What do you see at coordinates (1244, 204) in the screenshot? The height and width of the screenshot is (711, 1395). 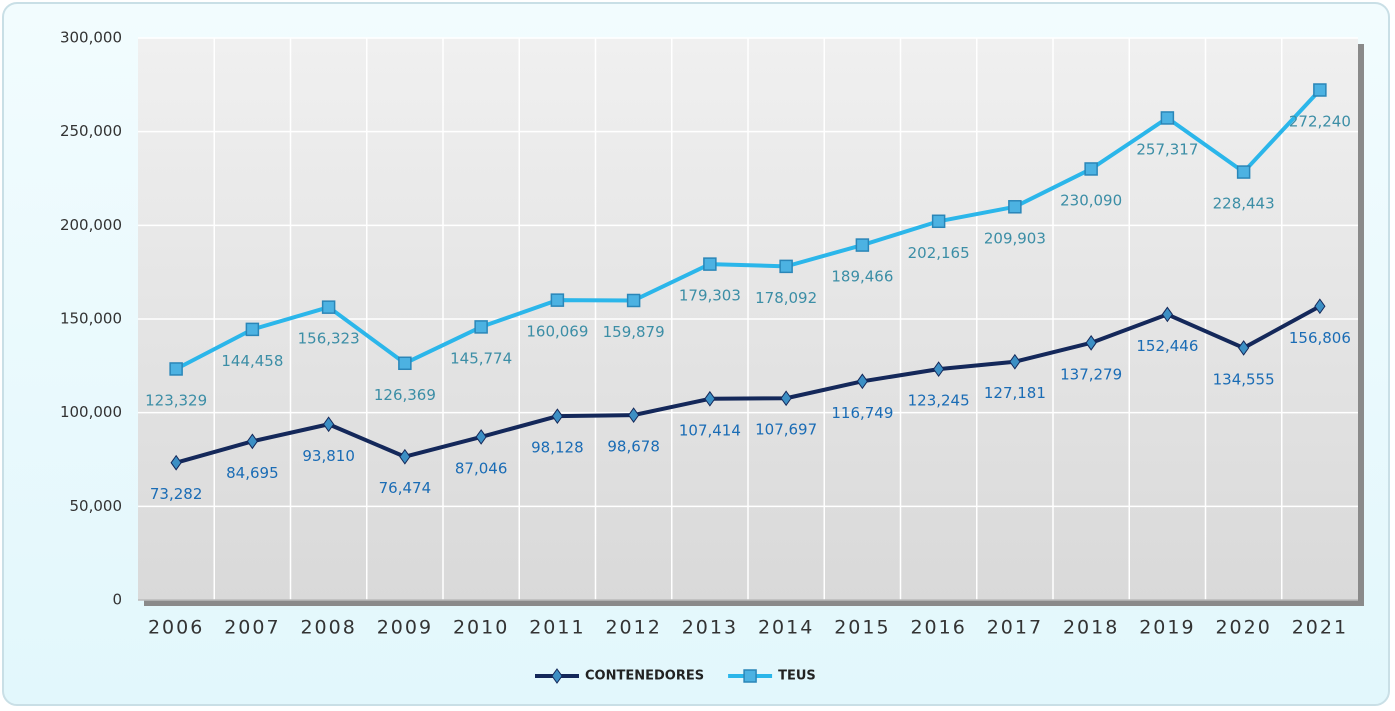 I see `value-label: 228,443` at bounding box center [1244, 204].